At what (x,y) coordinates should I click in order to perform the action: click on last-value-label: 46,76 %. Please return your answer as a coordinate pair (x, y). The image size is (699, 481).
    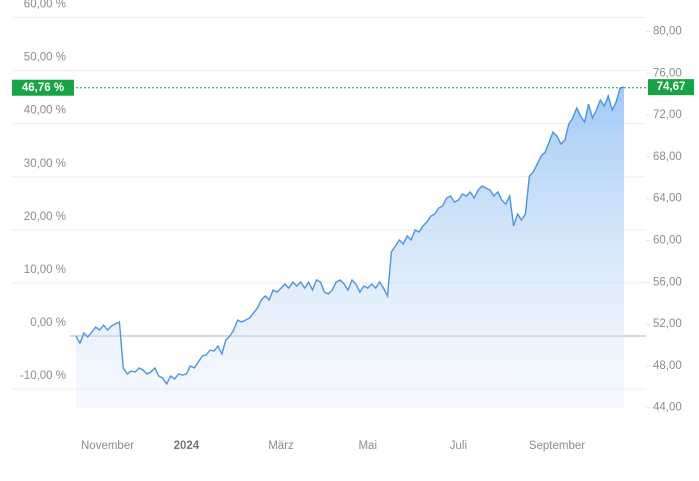
    Looking at the image, I should click on (43, 88).